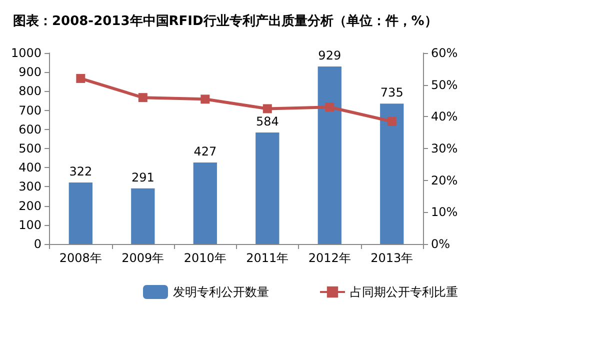  What do you see at coordinates (444, 85) in the screenshot?
I see `y2-tick-label: 50%` at bounding box center [444, 85].